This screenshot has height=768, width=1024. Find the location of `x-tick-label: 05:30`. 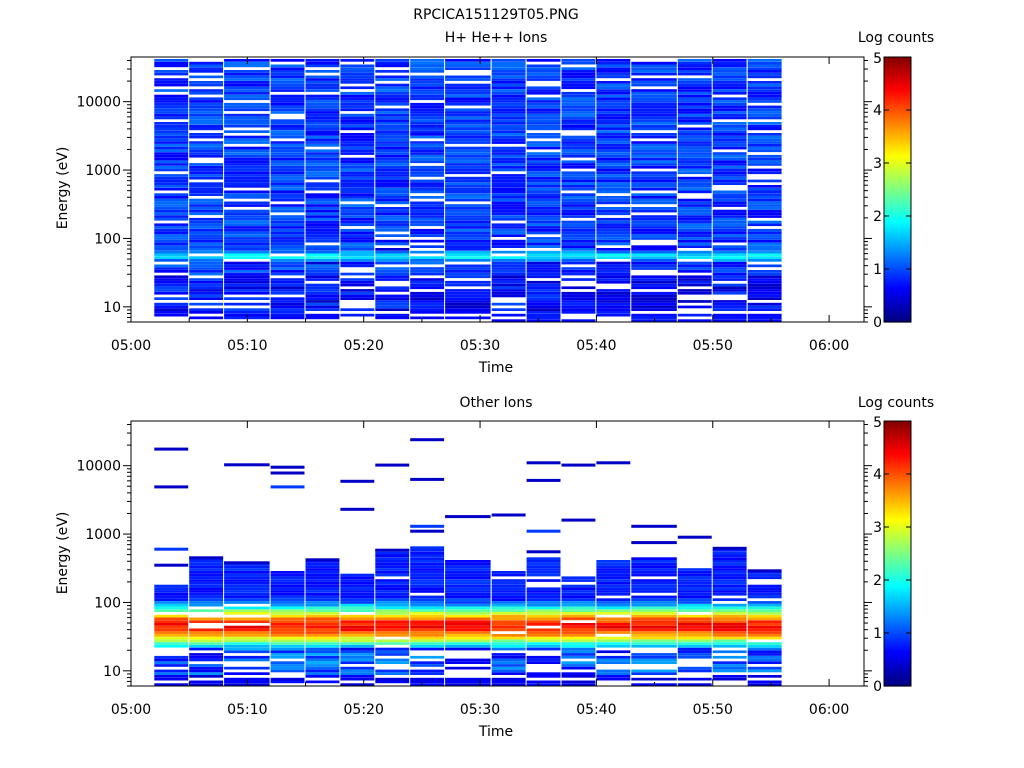

x-tick-label: 05:30 is located at coordinates (480, 346).